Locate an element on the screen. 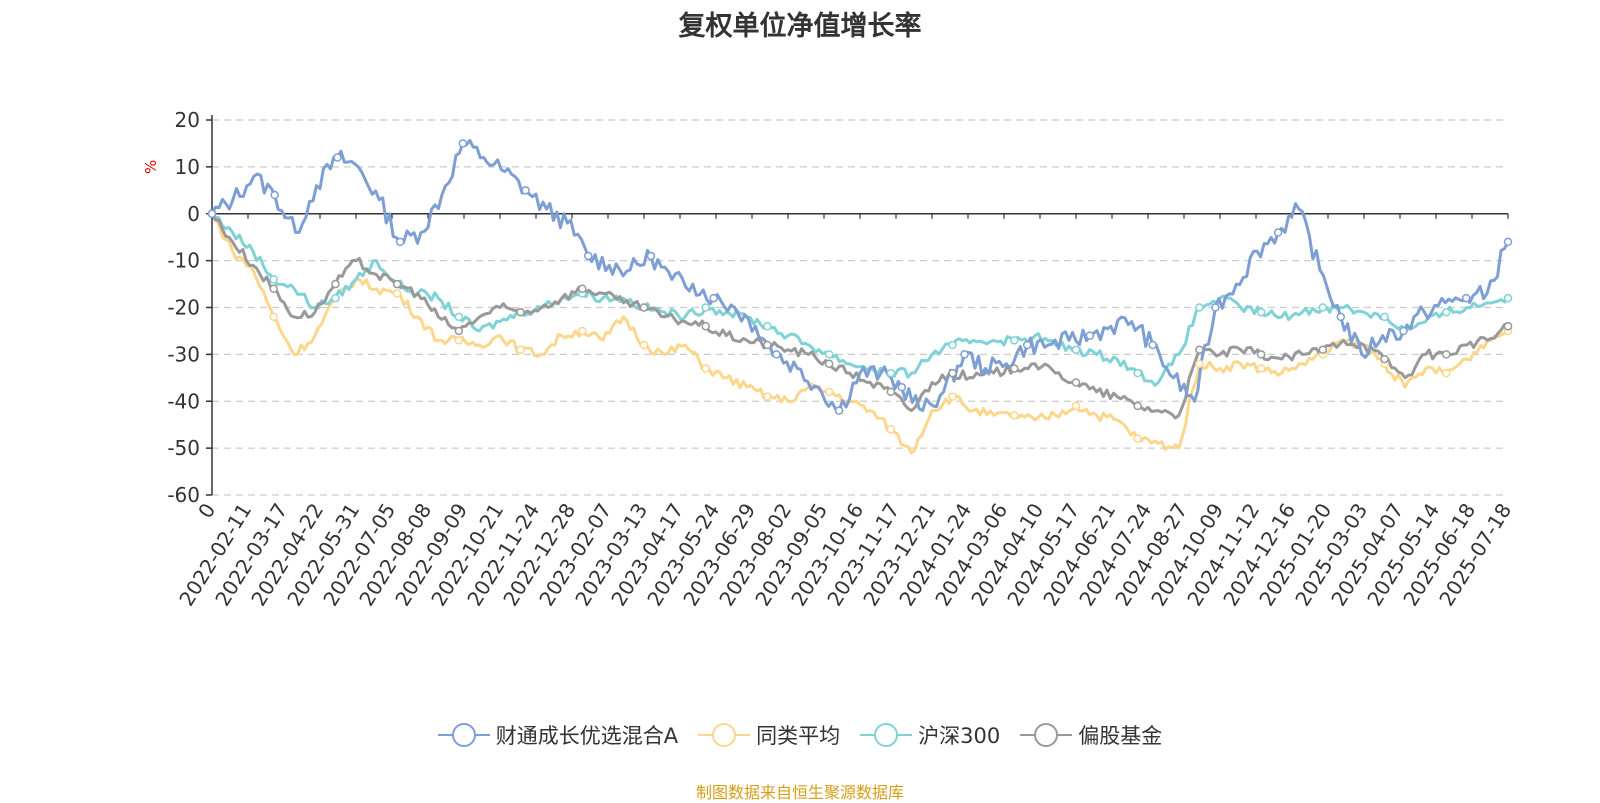 The width and height of the screenshot is (1600, 803). data-source-note: 制图数据来自恒生聚源数据库 is located at coordinates (799, 792).